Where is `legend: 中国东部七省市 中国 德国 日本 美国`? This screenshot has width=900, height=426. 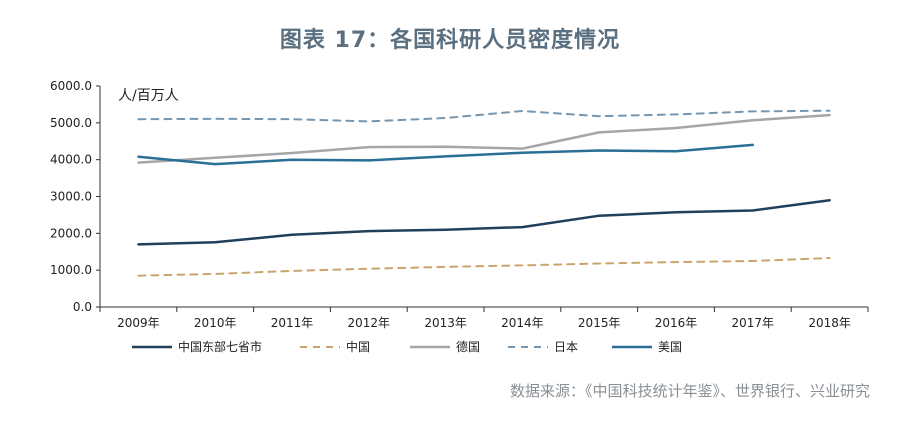
legend: 中国东部七省市 中国 德国 日本 美国 is located at coordinates (407, 346).